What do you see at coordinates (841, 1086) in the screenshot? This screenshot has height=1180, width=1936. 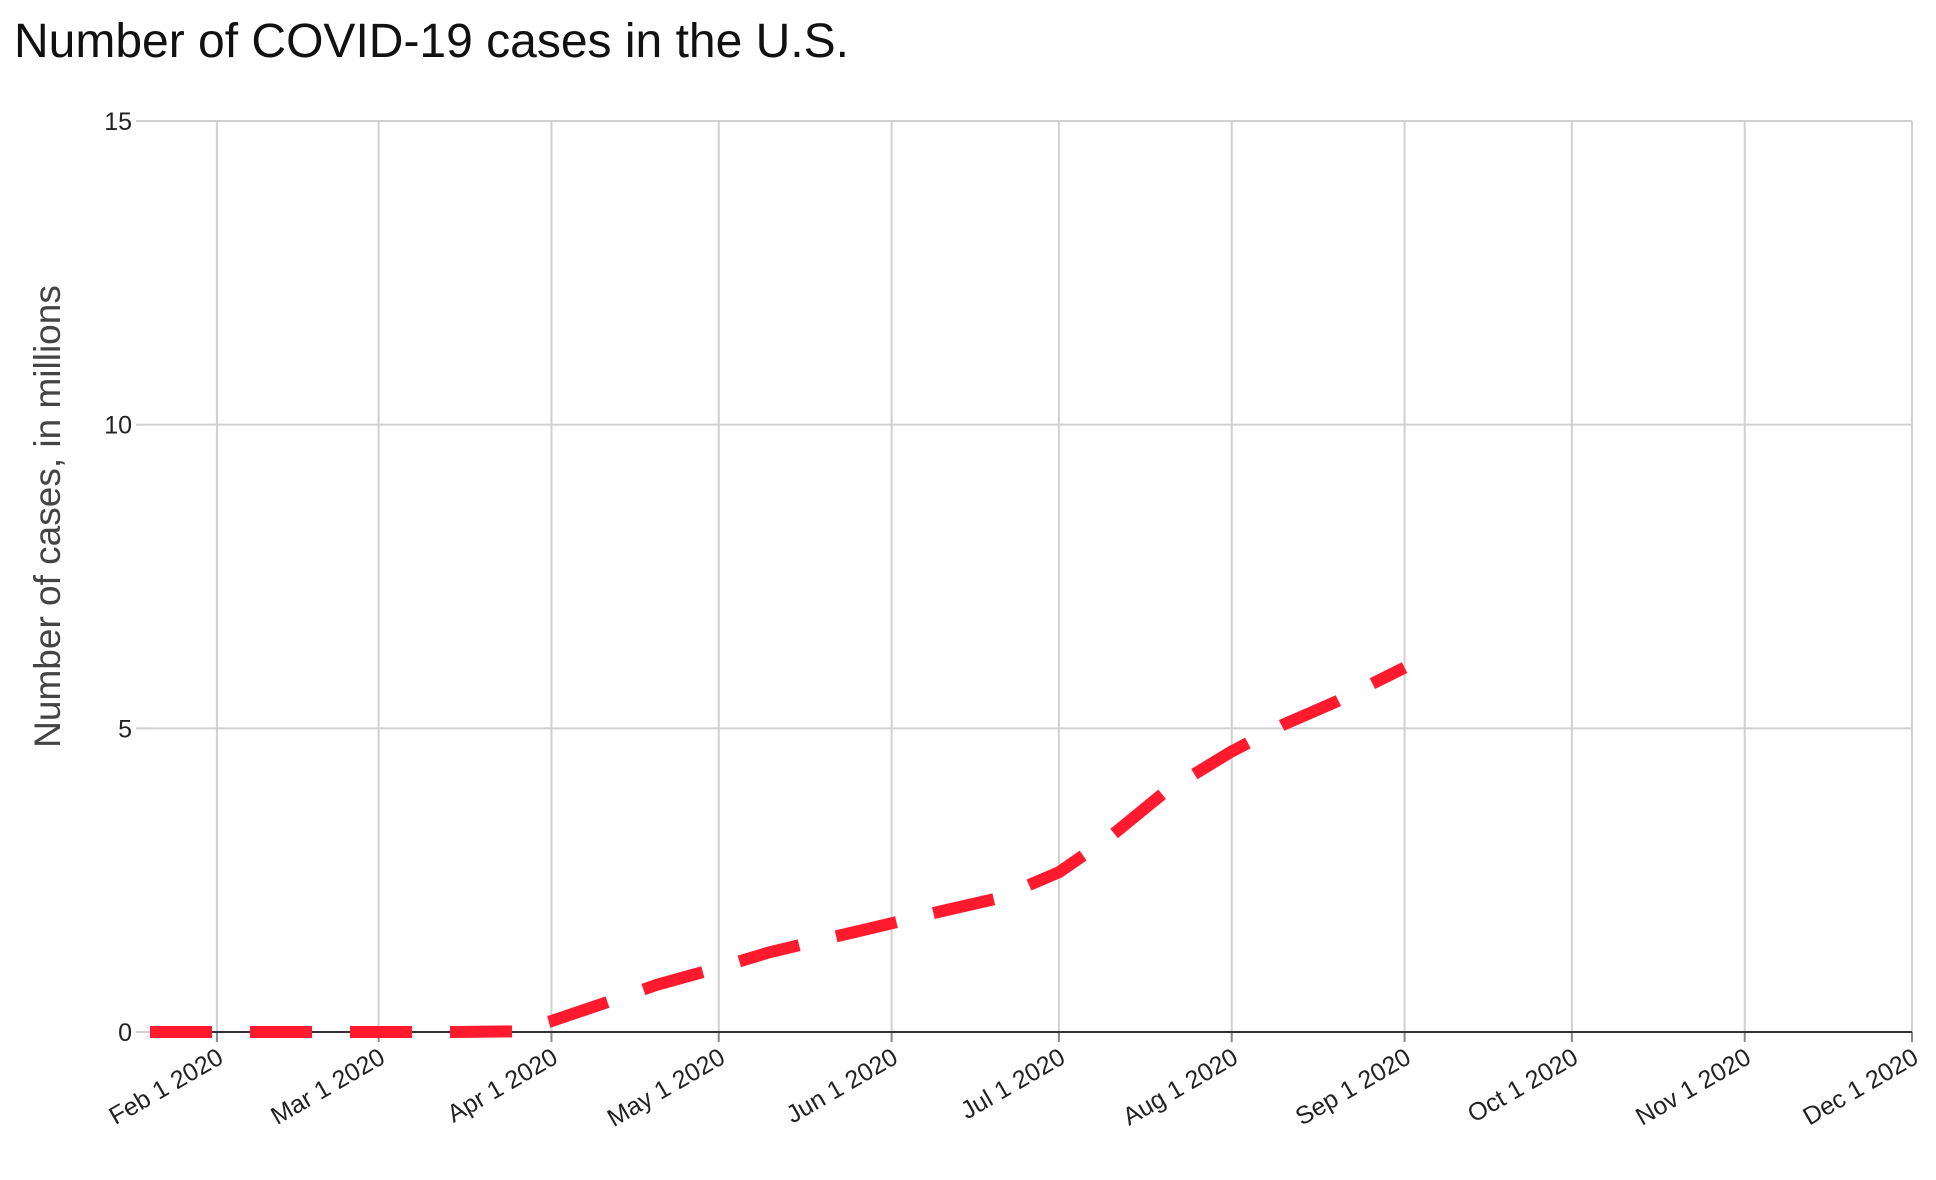 I see `x-tick-label: Jun 1 2020` at bounding box center [841, 1086].